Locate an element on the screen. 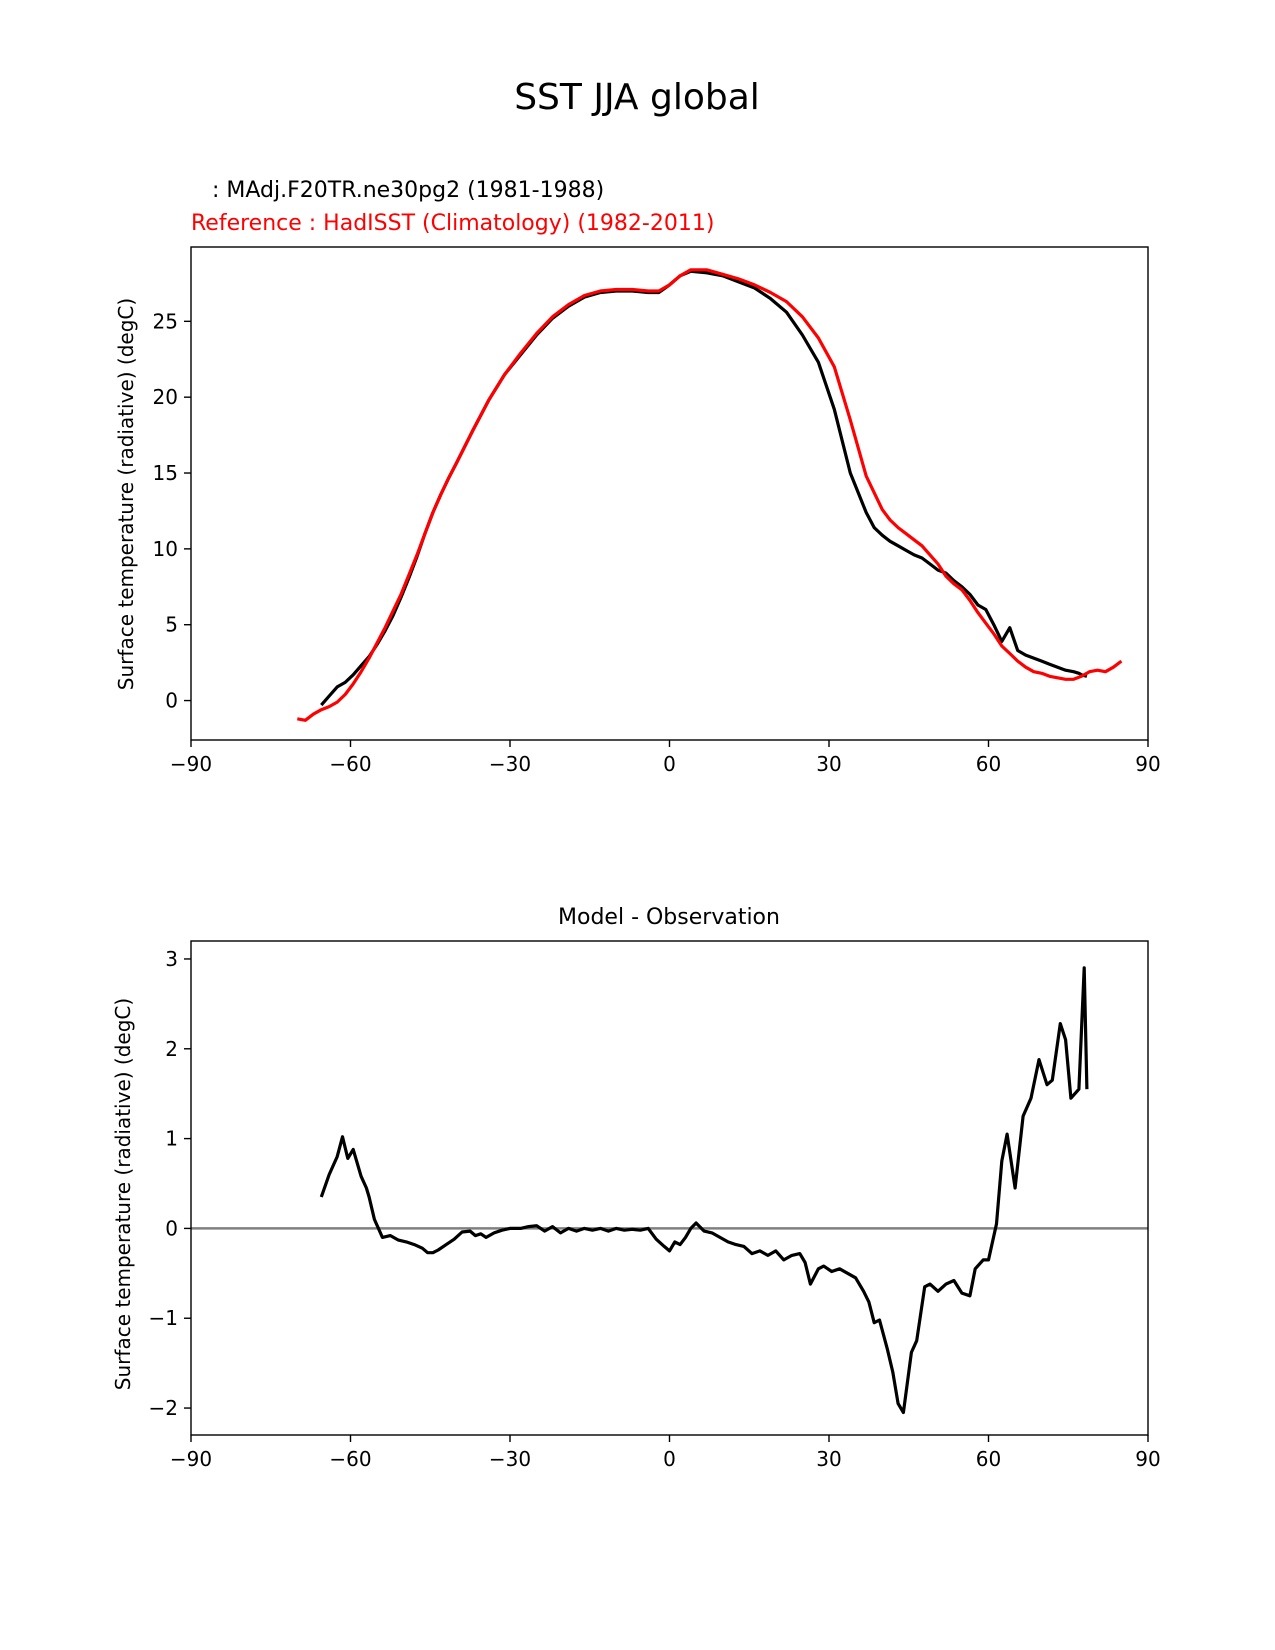 The height and width of the screenshot is (1650, 1275). bottom-chart-y-tick-label: 0 is located at coordinates (171, 1228).